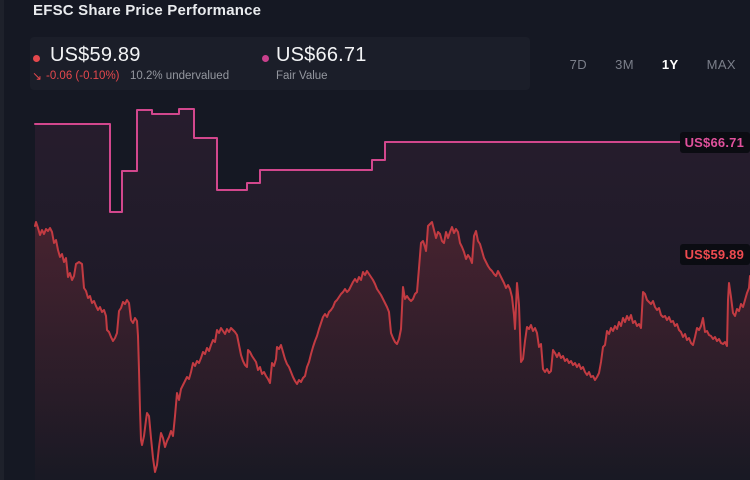 The height and width of the screenshot is (480, 750). I want to click on range-button-7d: 7D, so click(578, 64).